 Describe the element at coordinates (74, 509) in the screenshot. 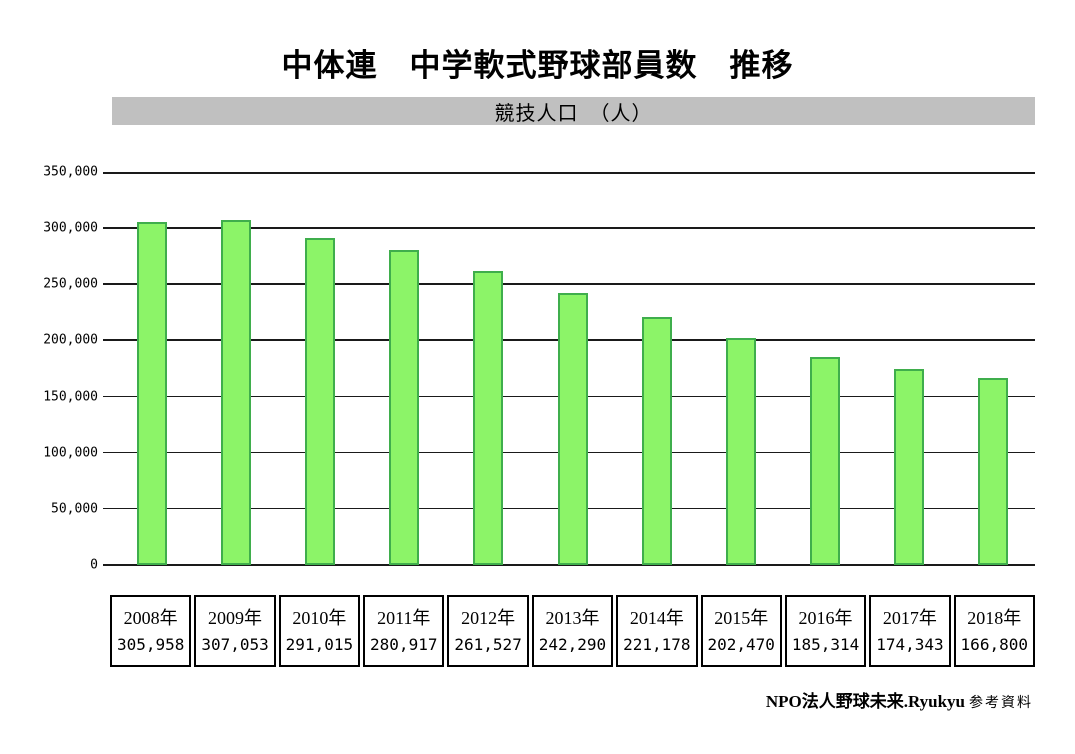

I see `y-tick-label: 50,000` at that location.